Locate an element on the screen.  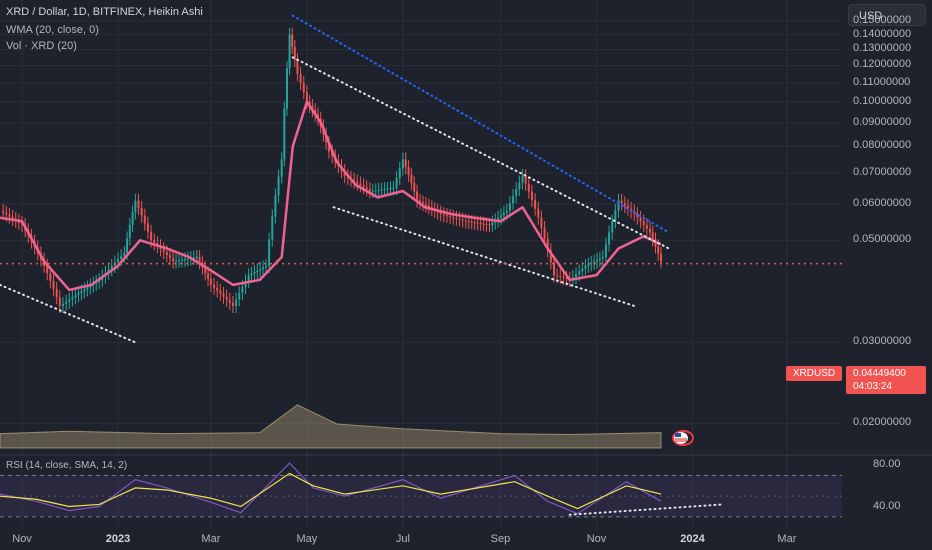
last-price-value: 0.04449400 is located at coordinates (879, 373).